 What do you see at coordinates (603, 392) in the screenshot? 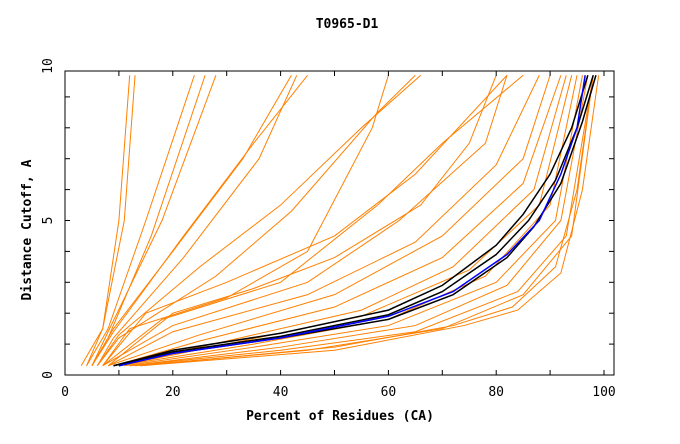
I see `x-tick-label: 100` at bounding box center [603, 392].